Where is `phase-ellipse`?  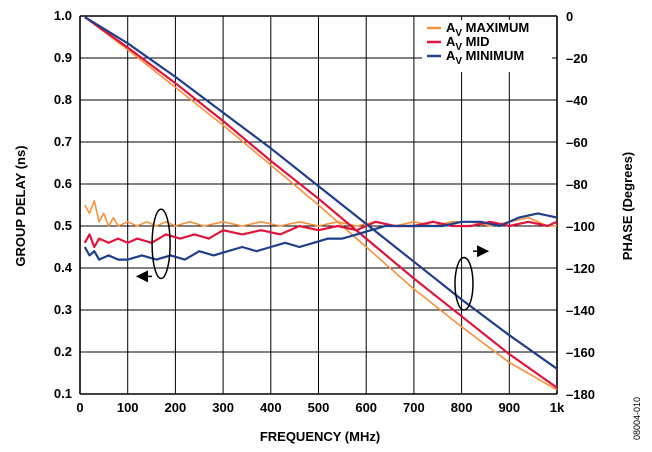
phase-ellipse is located at coordinates (464, 283).